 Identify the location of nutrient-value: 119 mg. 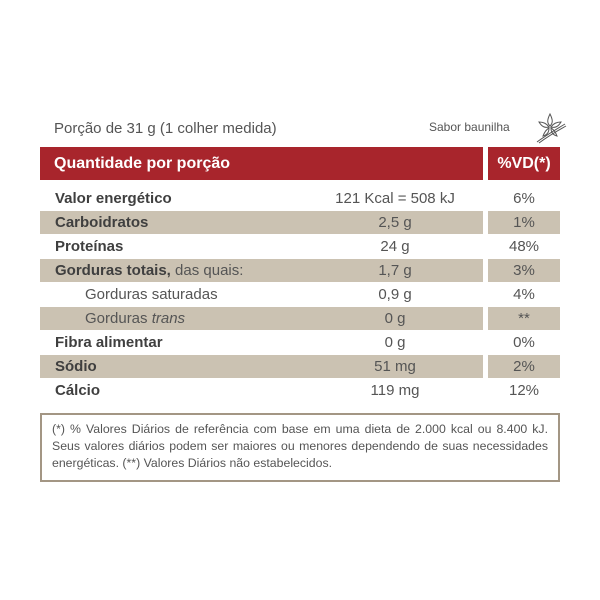
(395, 390).